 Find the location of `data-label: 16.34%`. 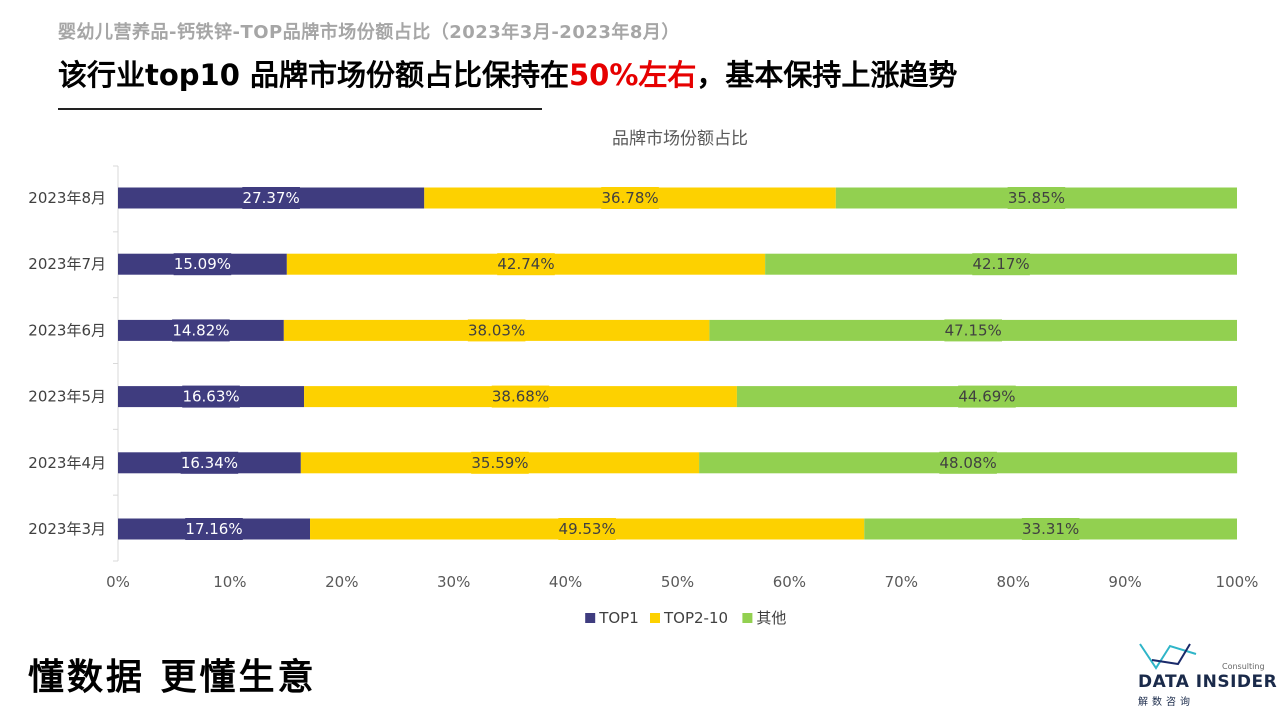

data-label: 16.34% is located at coordinates (209, 463).